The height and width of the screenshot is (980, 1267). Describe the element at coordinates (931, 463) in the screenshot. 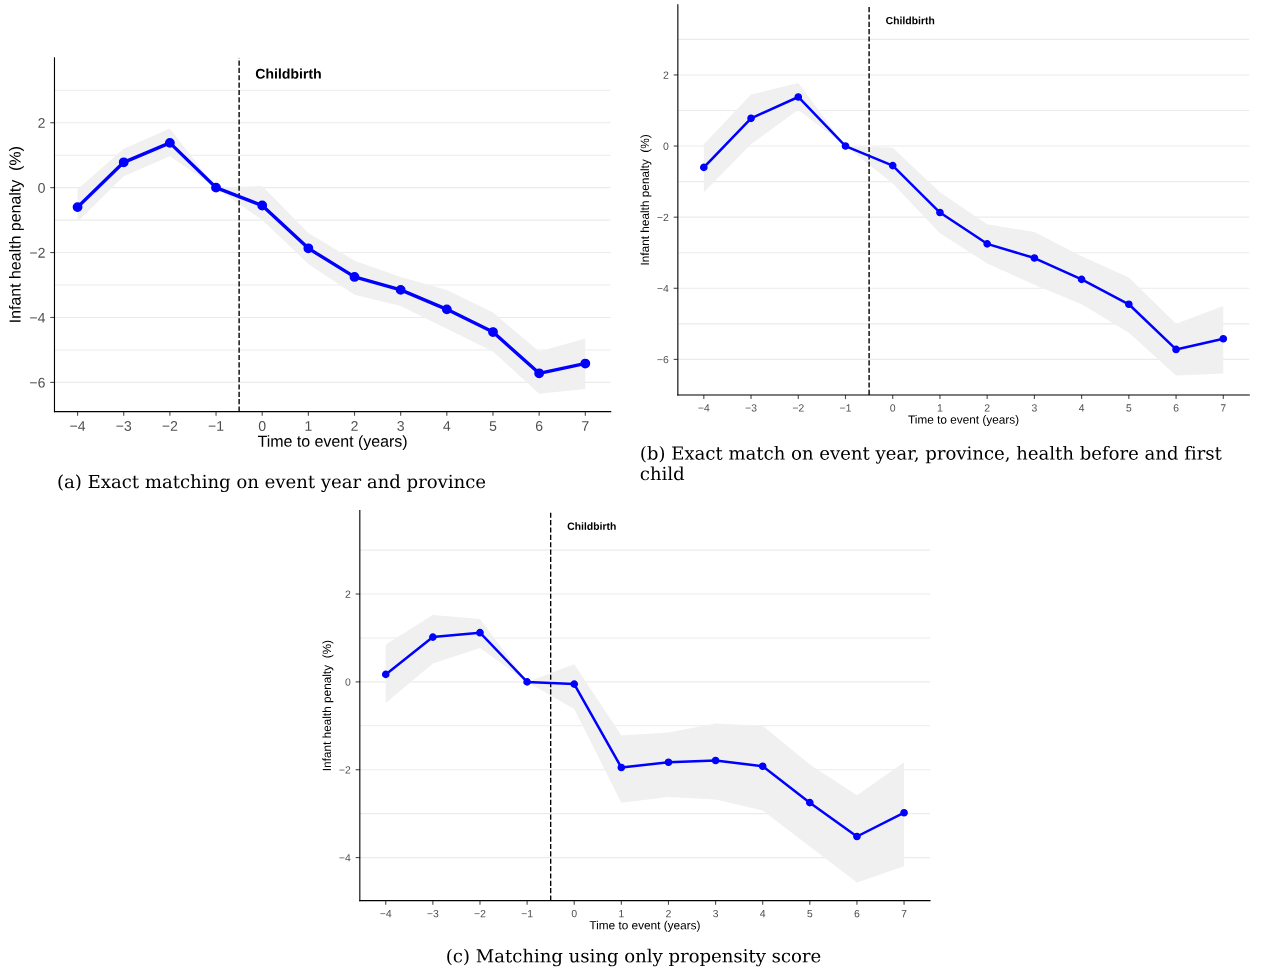

I see `text: (b) Exact match on event year, province, health before and first child` at that location.